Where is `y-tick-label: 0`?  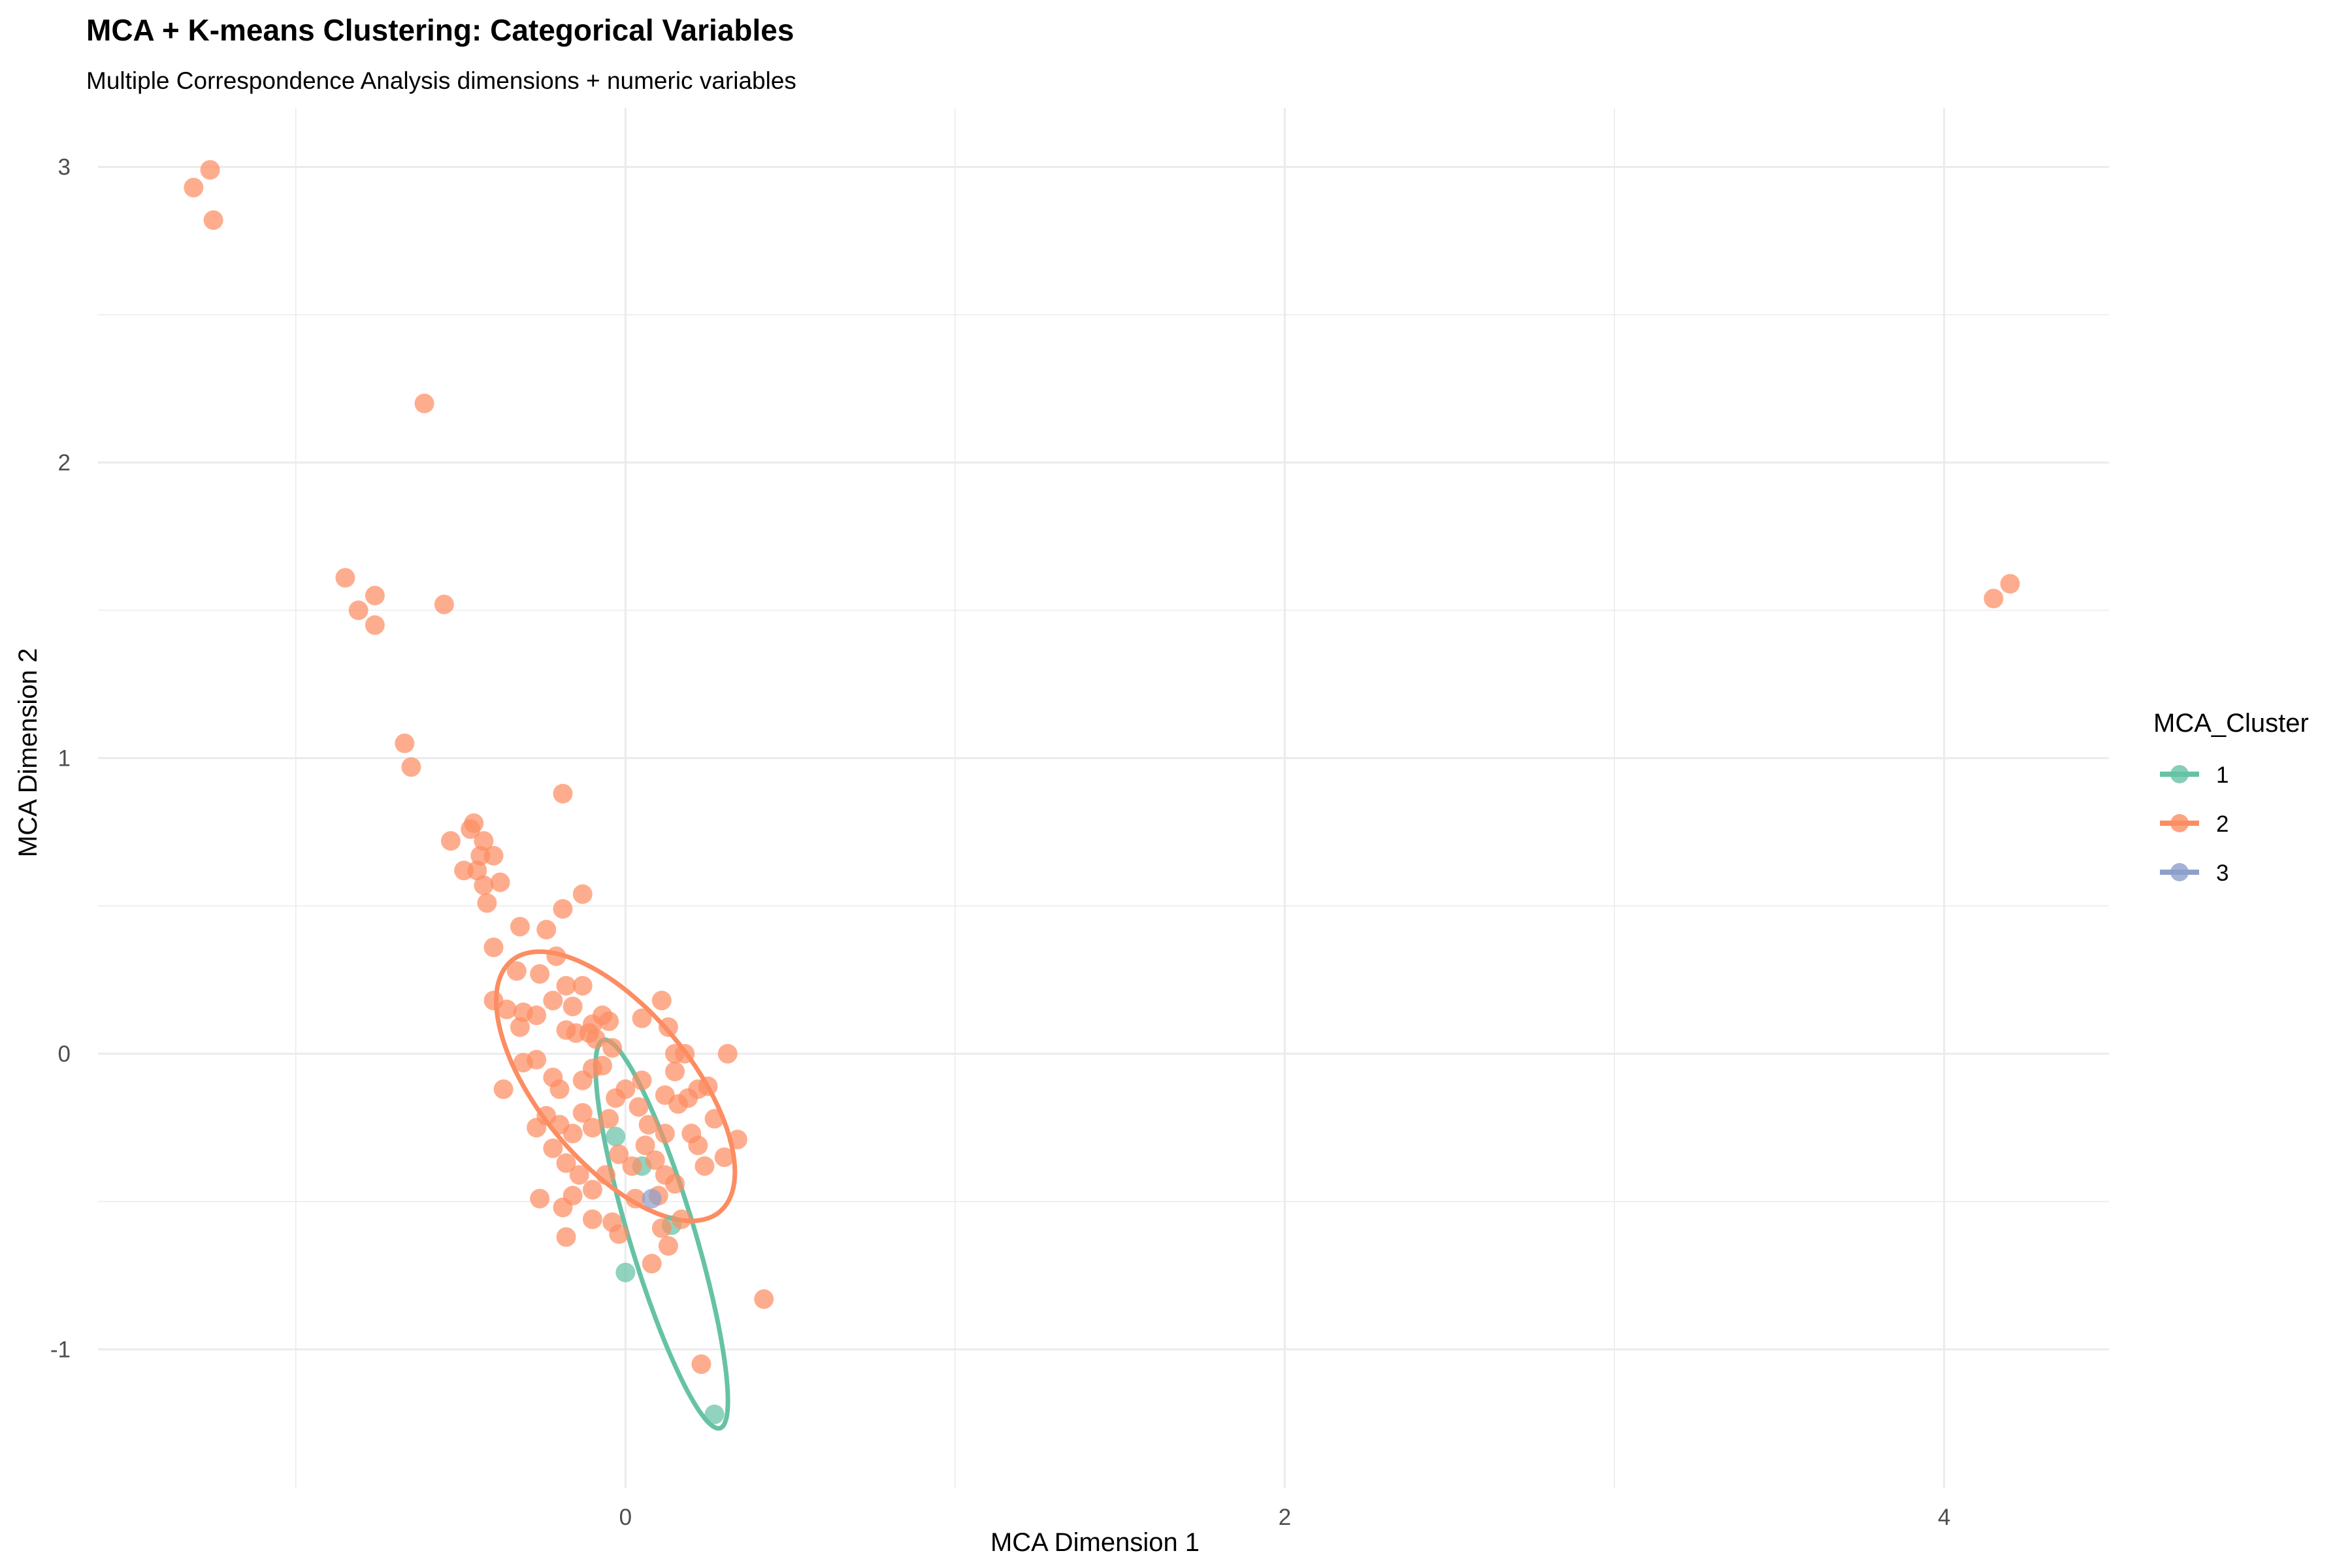
y-tick-label: 0 is located at coordinates (64, 1054).